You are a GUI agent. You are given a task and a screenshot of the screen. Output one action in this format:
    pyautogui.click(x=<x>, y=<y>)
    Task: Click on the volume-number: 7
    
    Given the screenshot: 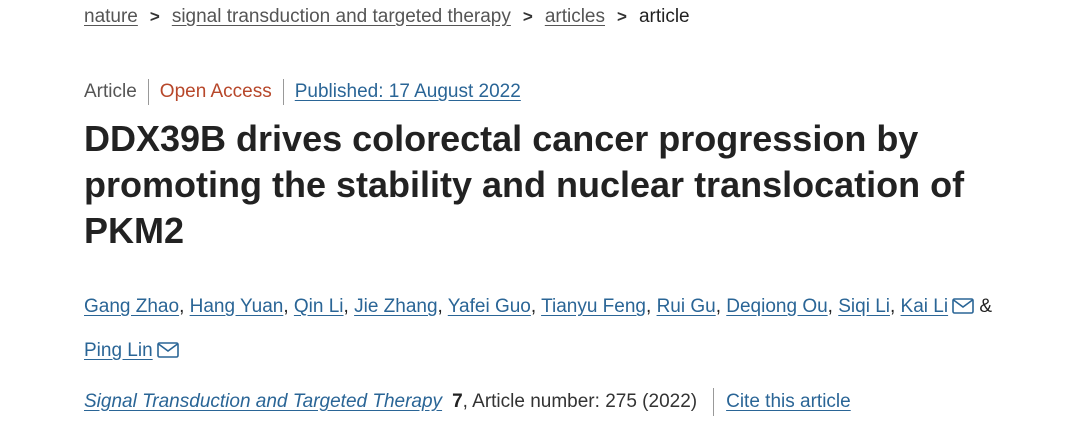 What is the action you would take?
    pyautogui.click(x=457, y=401)
    